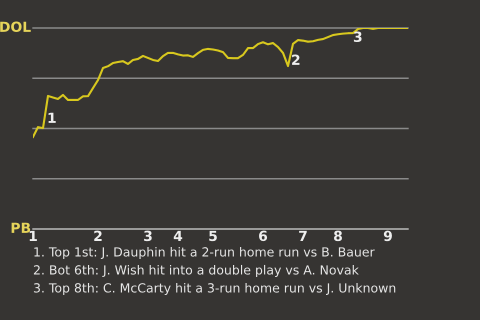  I want to click on x-tick-label: 6, so click(263, 236).